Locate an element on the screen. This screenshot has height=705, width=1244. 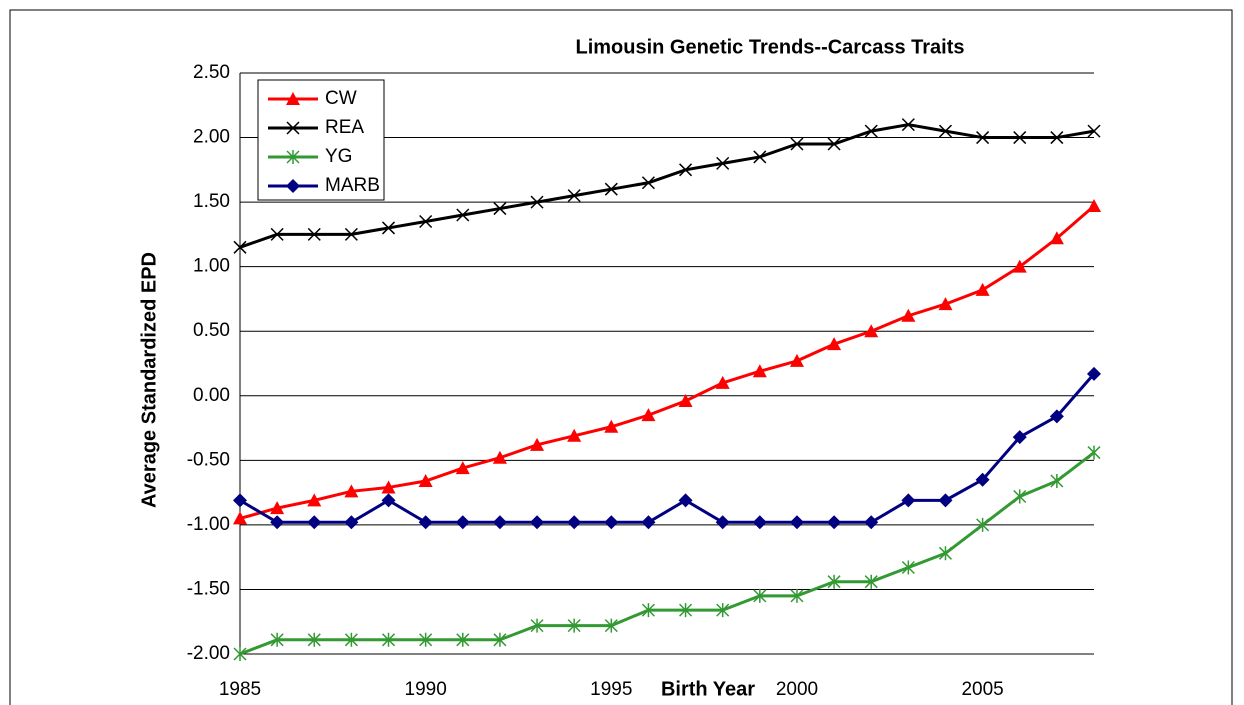
x-tick-label: 2000 is located at coordinates (797, 689).